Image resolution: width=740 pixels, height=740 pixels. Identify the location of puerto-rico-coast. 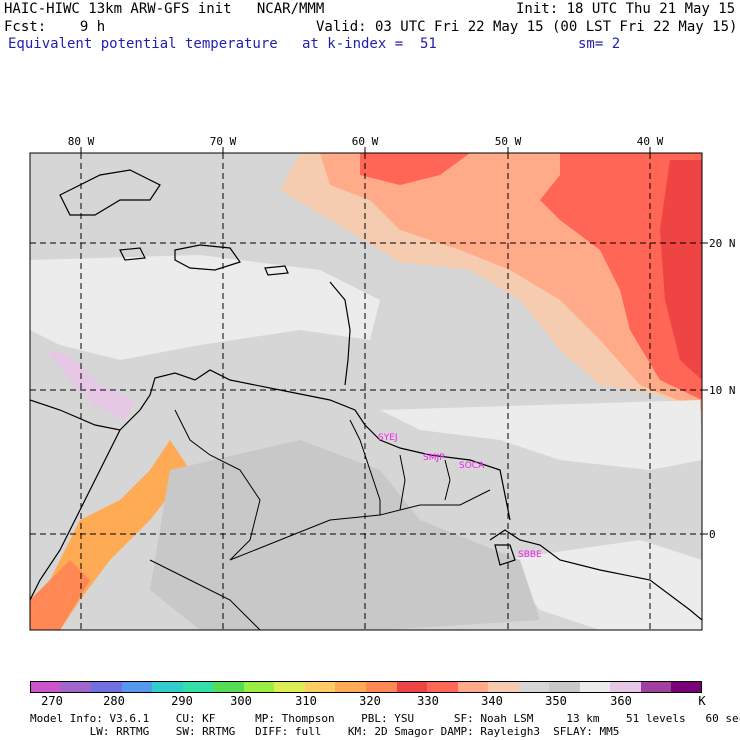
(276, 270).